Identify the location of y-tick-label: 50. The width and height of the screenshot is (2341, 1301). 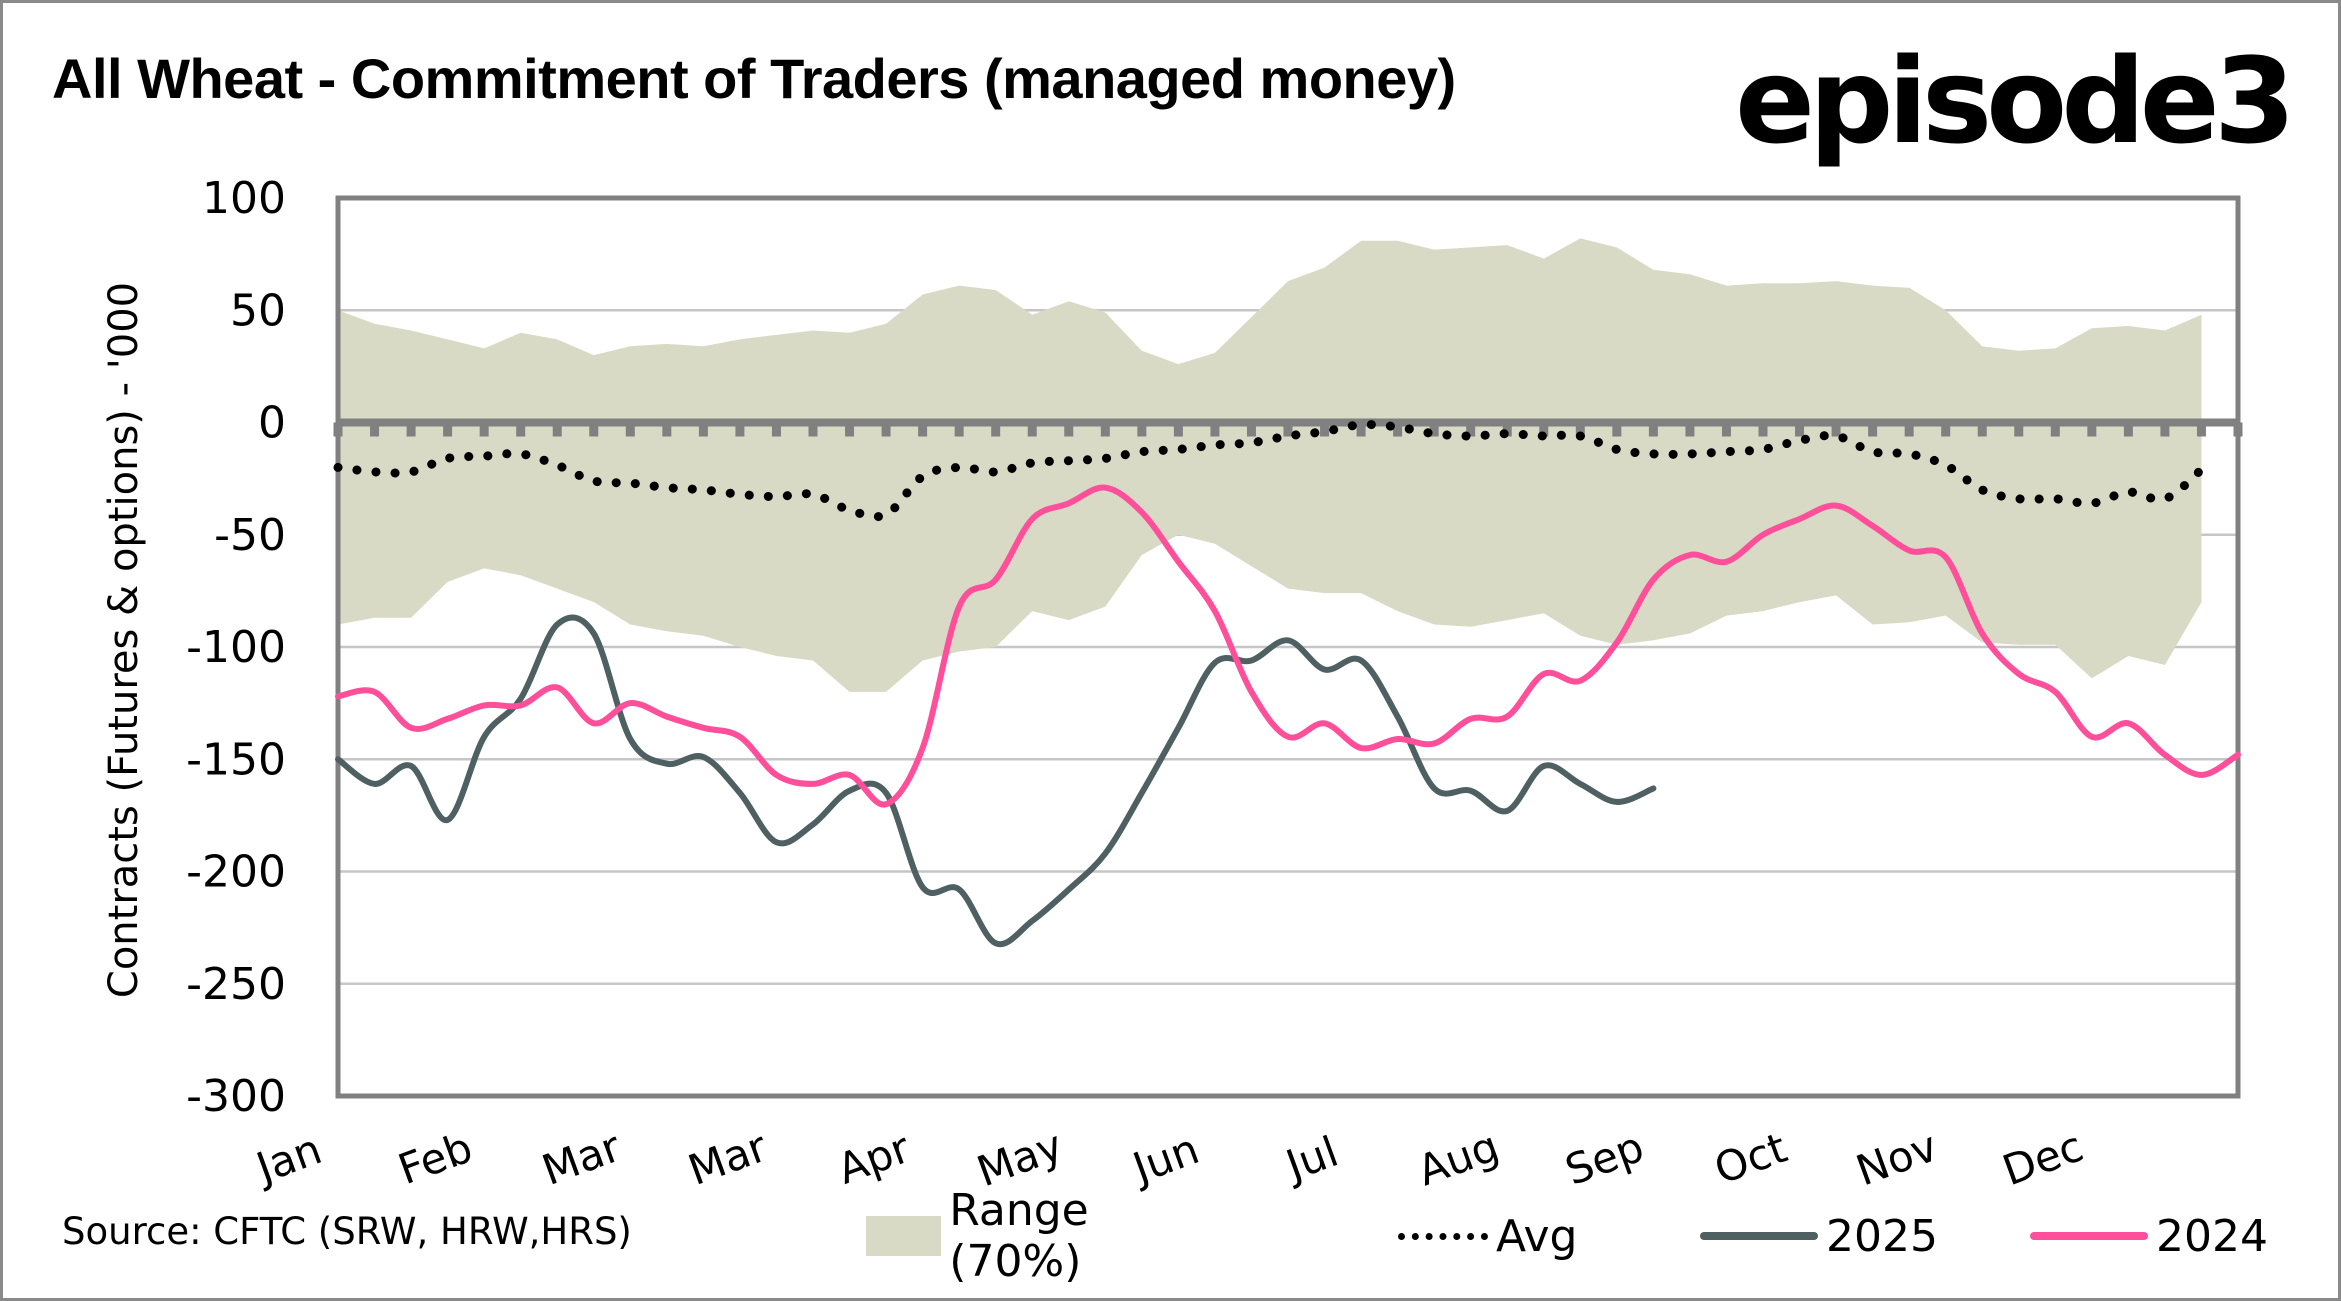
(258, 310).